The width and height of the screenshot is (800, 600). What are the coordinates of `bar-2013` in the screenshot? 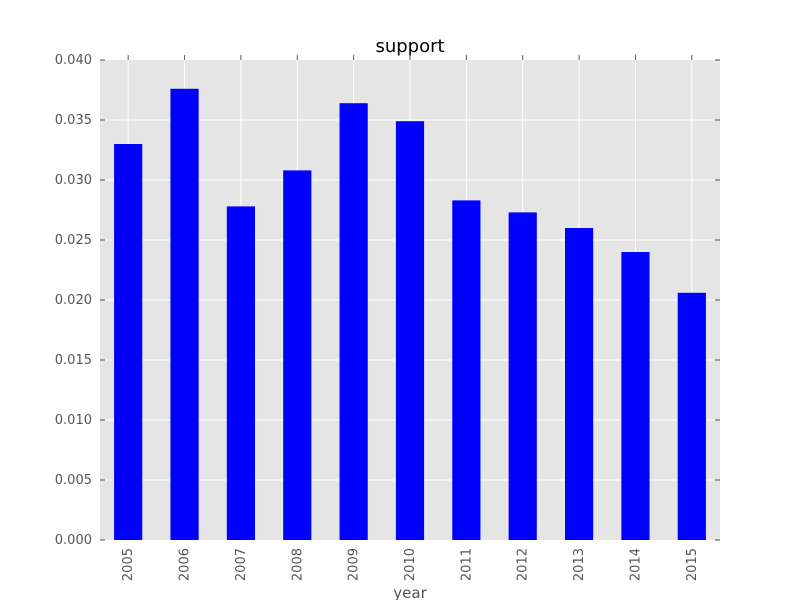 It's located at (579, 384).